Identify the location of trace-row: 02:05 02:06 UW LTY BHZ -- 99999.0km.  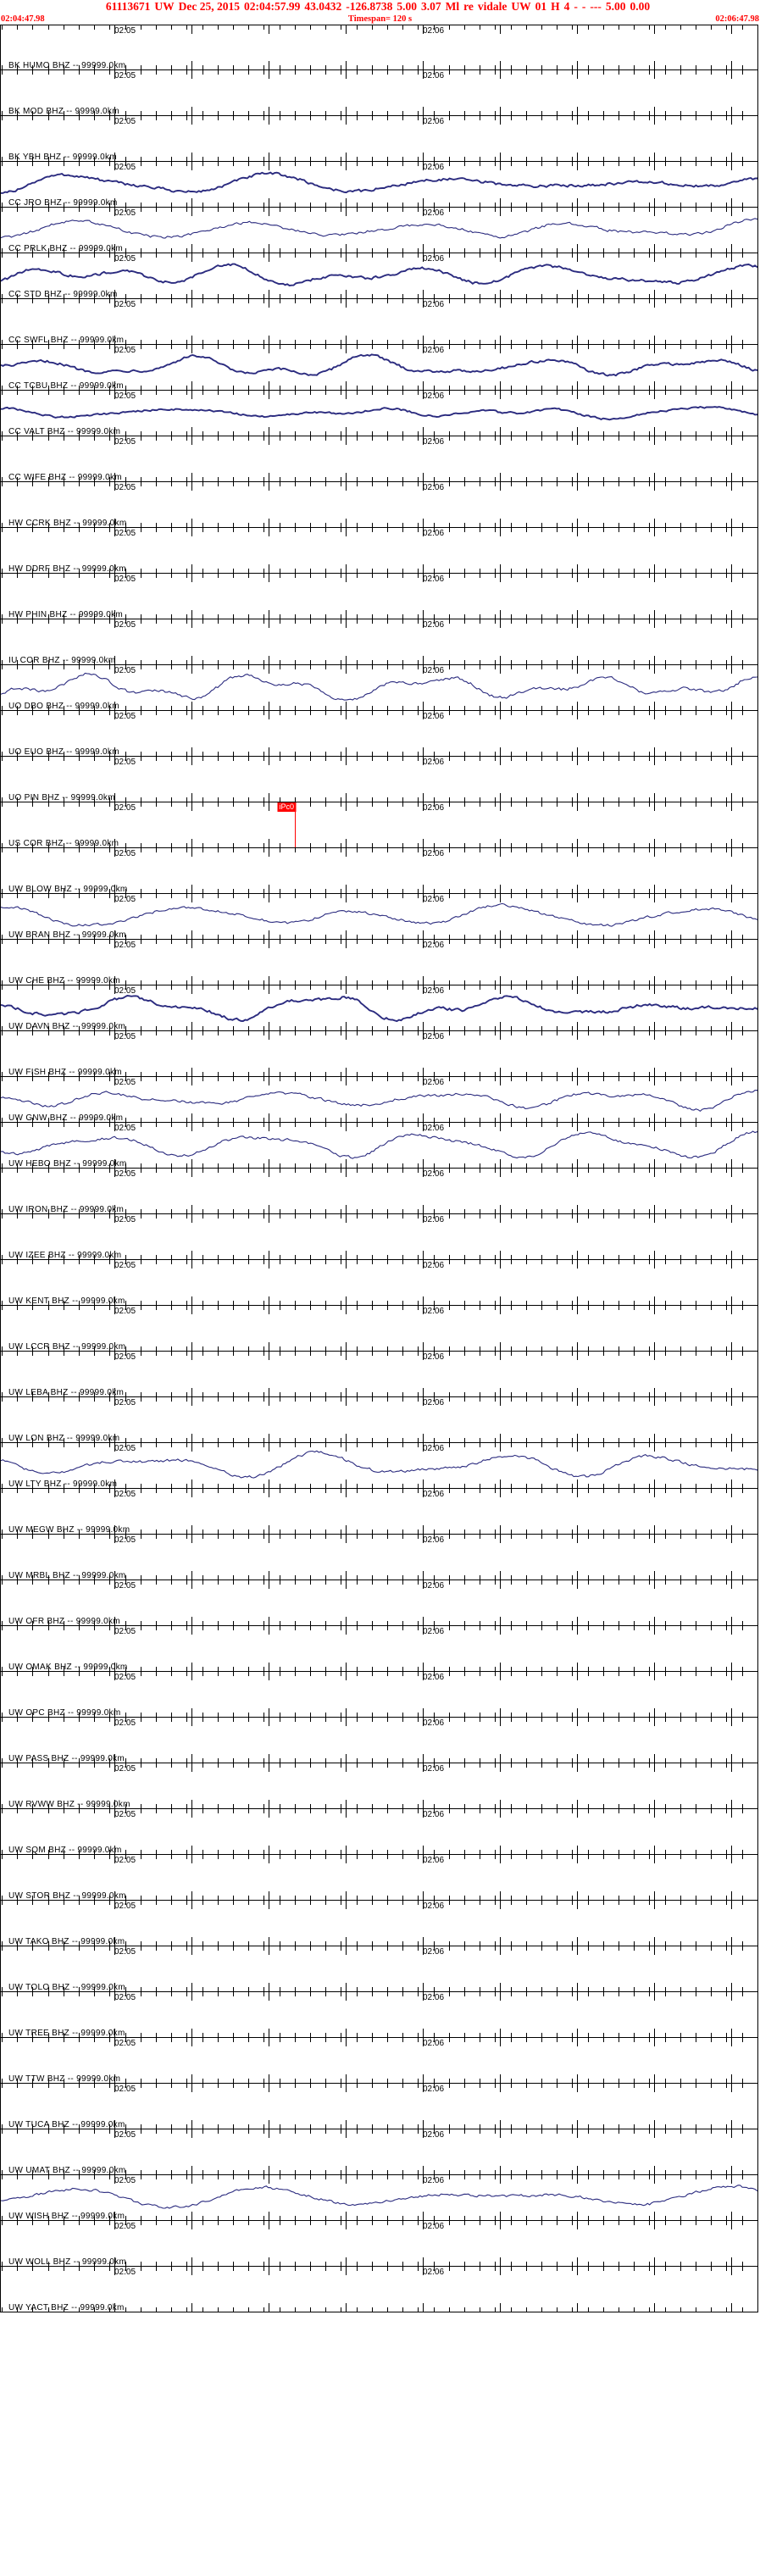
(379, 1466).